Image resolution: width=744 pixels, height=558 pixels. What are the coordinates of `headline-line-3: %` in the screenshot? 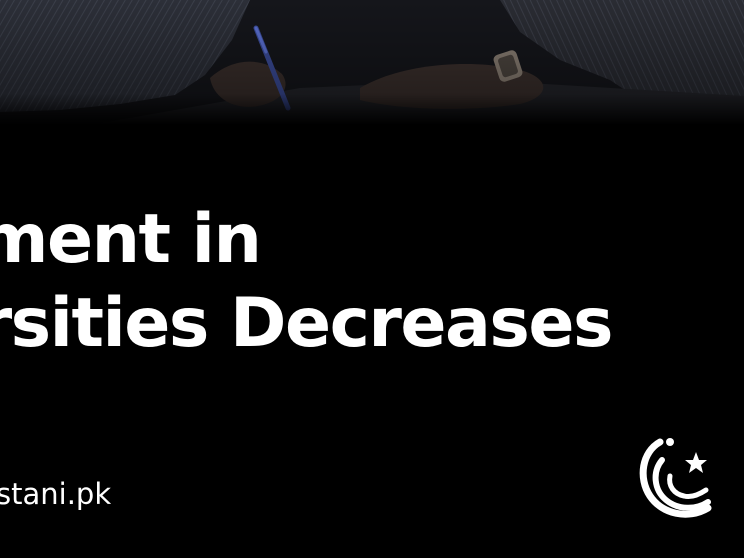 It's located at (306, 408).